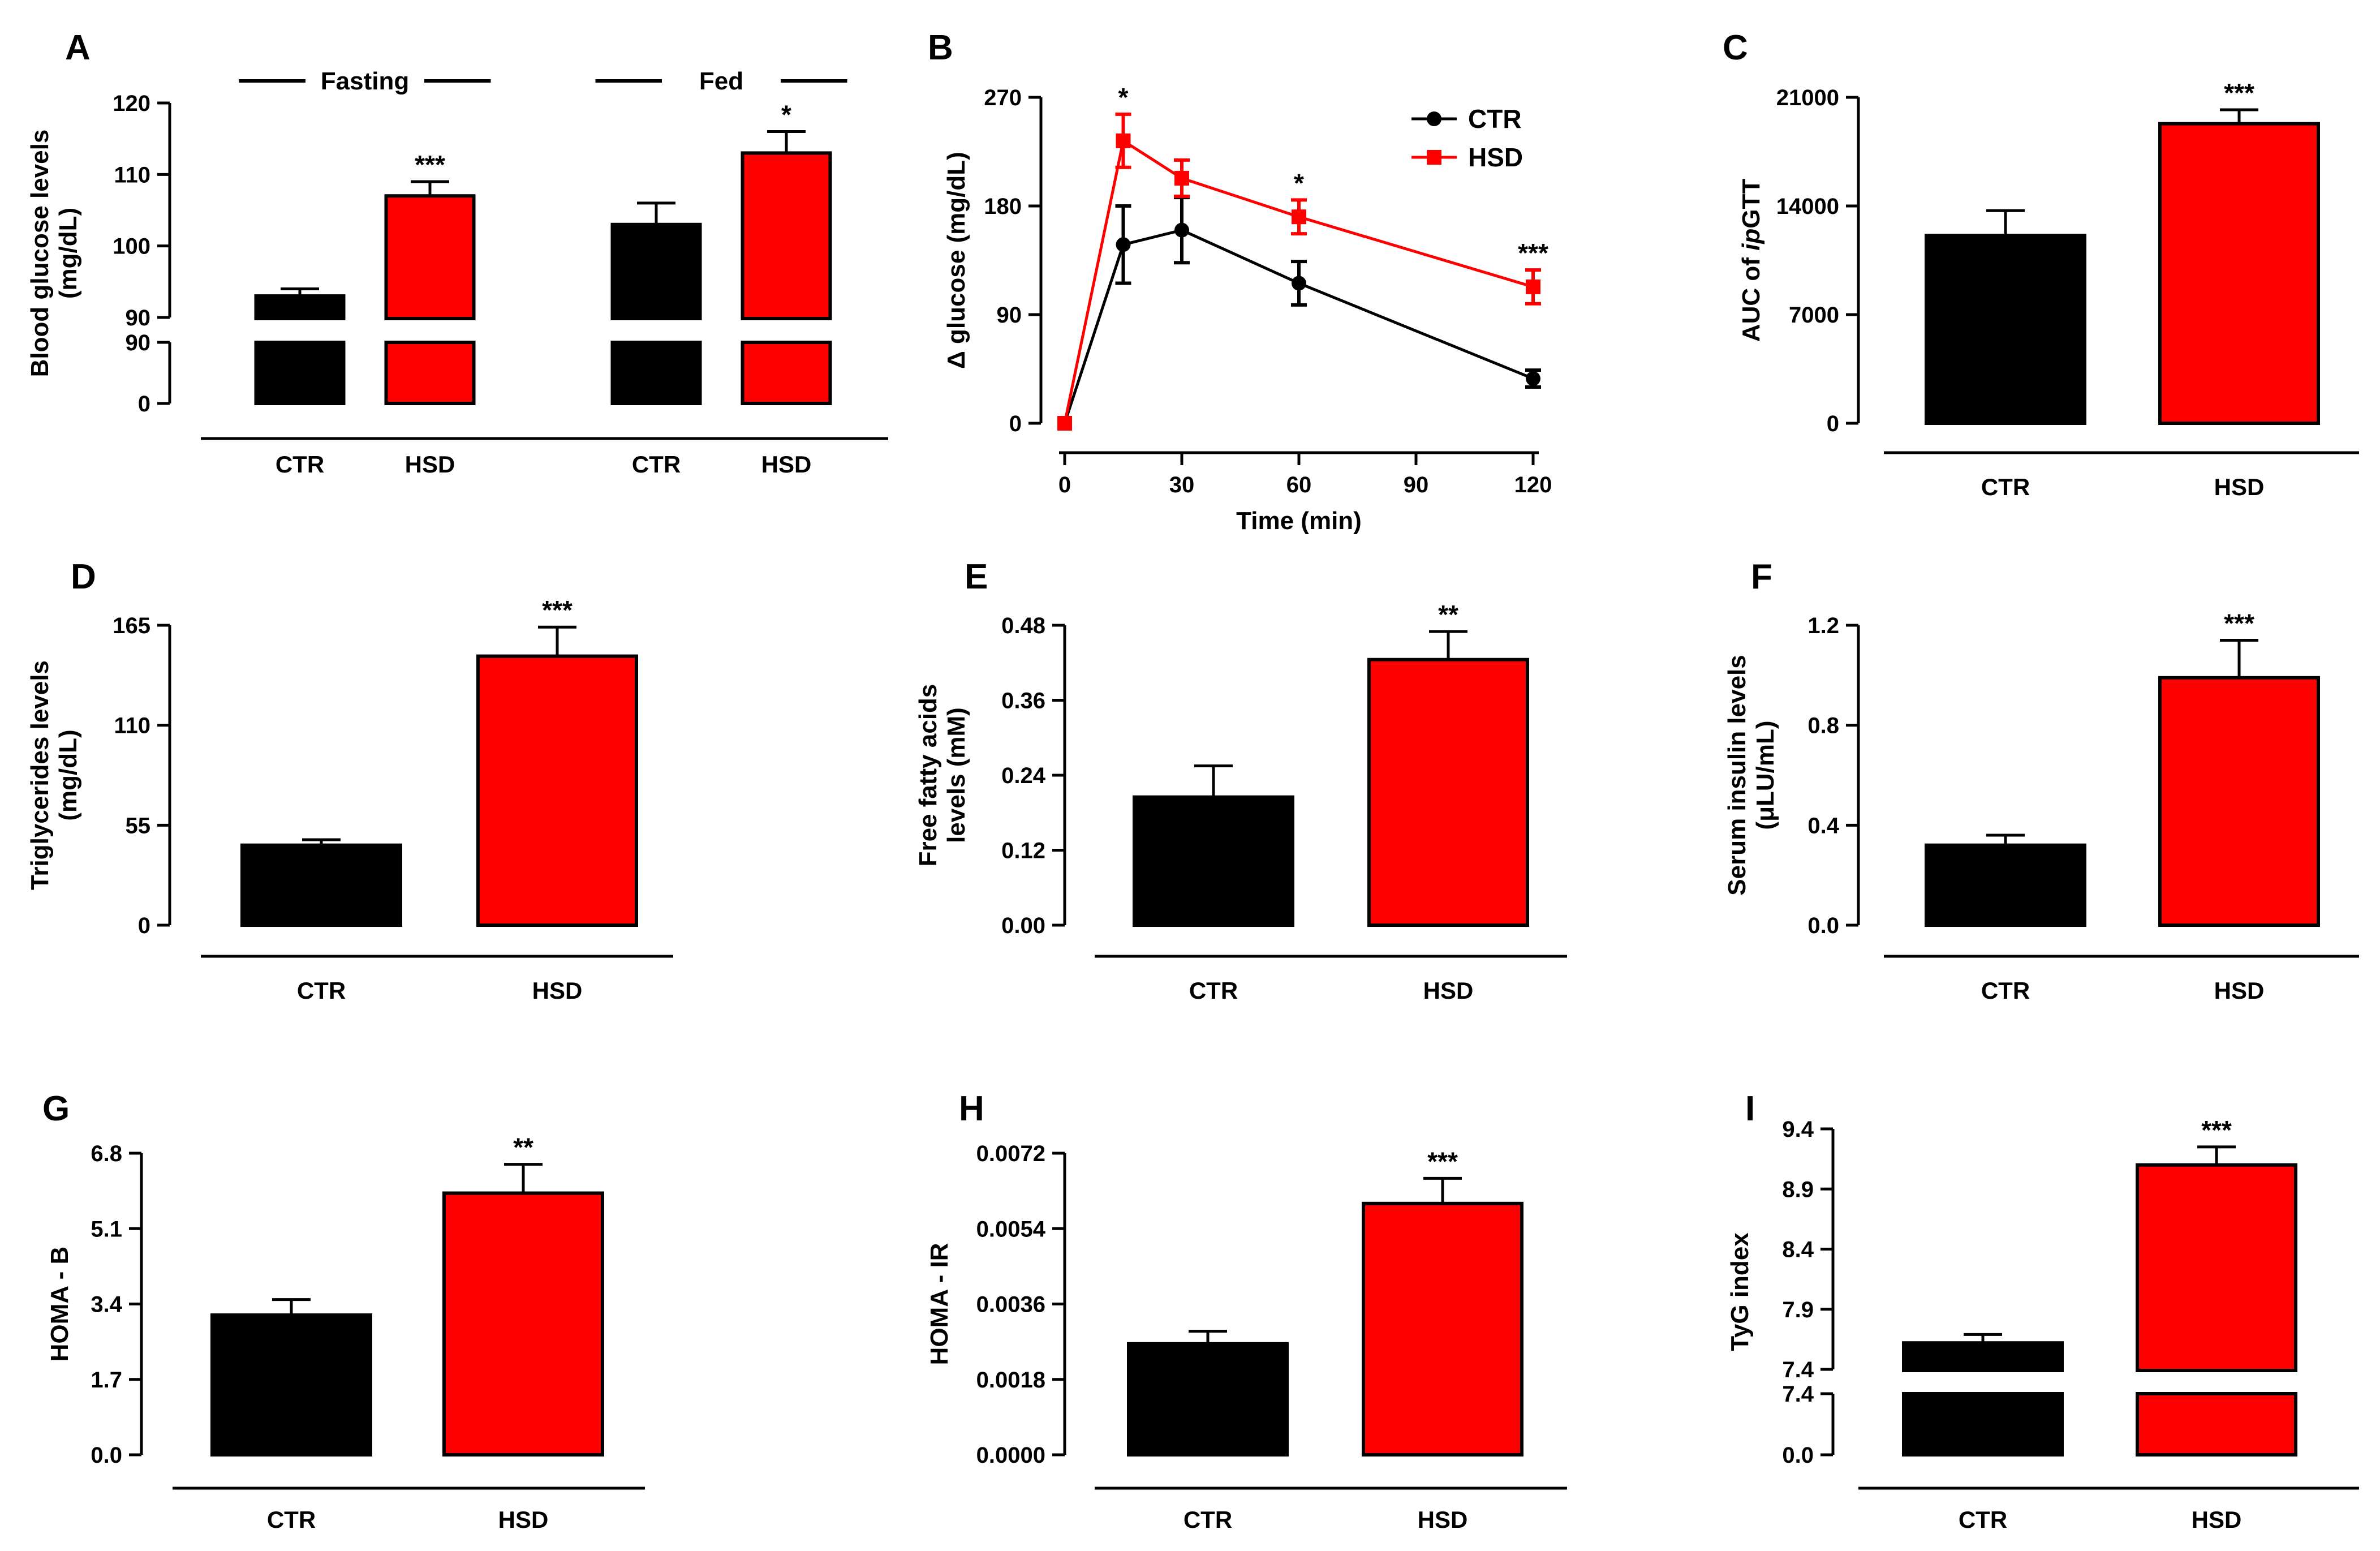 The image size is (2380, 1551). What do you see at coordinates (1823, 726) in the screenshot?
I see `y-tick-label: 0.8` at bounding box center [1823, 726].